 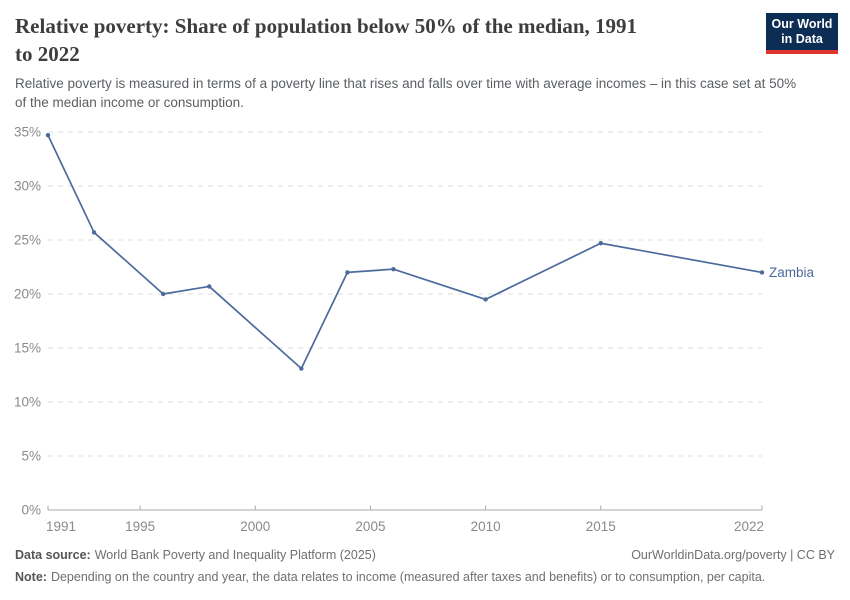 What do you see at coordinates (27, 294) in the screenshot?
I see `y-tick-label: 20%` at bounding box center [27, 294].